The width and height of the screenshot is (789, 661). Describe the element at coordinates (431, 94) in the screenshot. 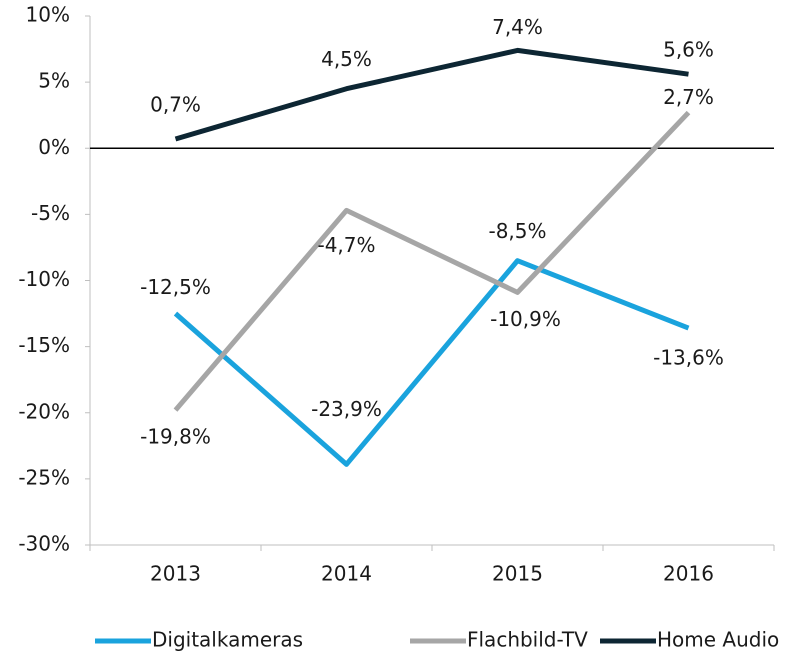

I see `series-line` at that location.